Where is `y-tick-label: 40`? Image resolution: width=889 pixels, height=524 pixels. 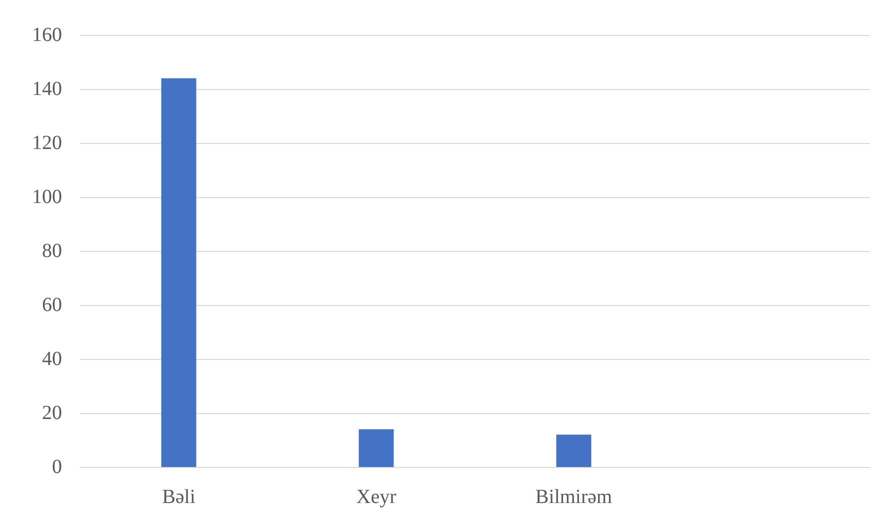 y-tick-label: 40 is located at coordinates (52, 359).